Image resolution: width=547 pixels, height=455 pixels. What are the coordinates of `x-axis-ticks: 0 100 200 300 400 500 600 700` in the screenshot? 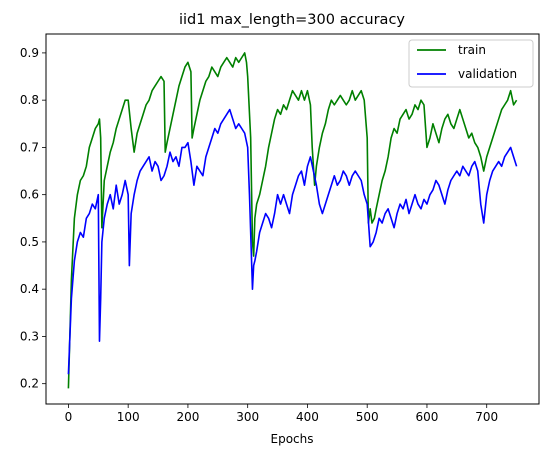 It's located at (281, 414).